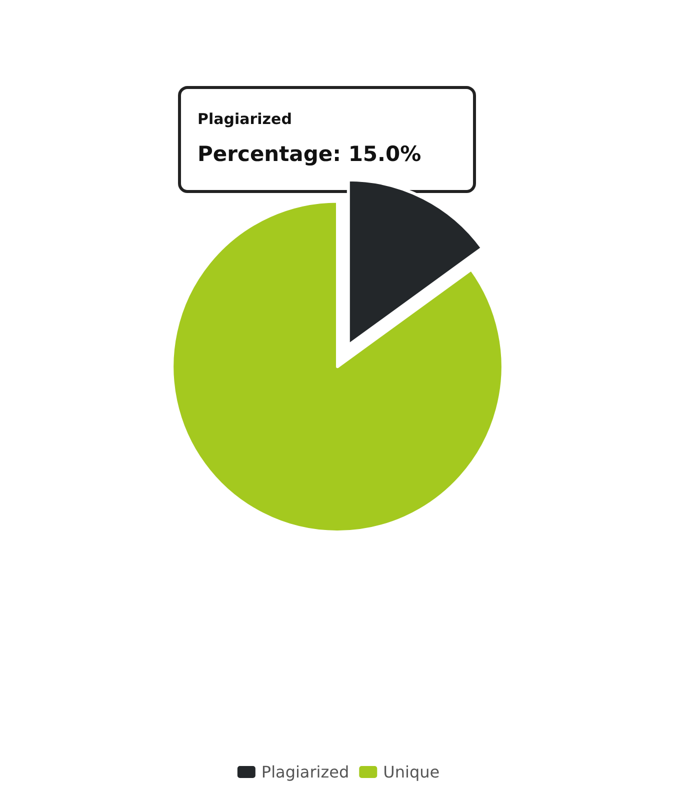 This screenshot has width=675, height=797. I want to click on legend-label: Unique, so click(411, 772).